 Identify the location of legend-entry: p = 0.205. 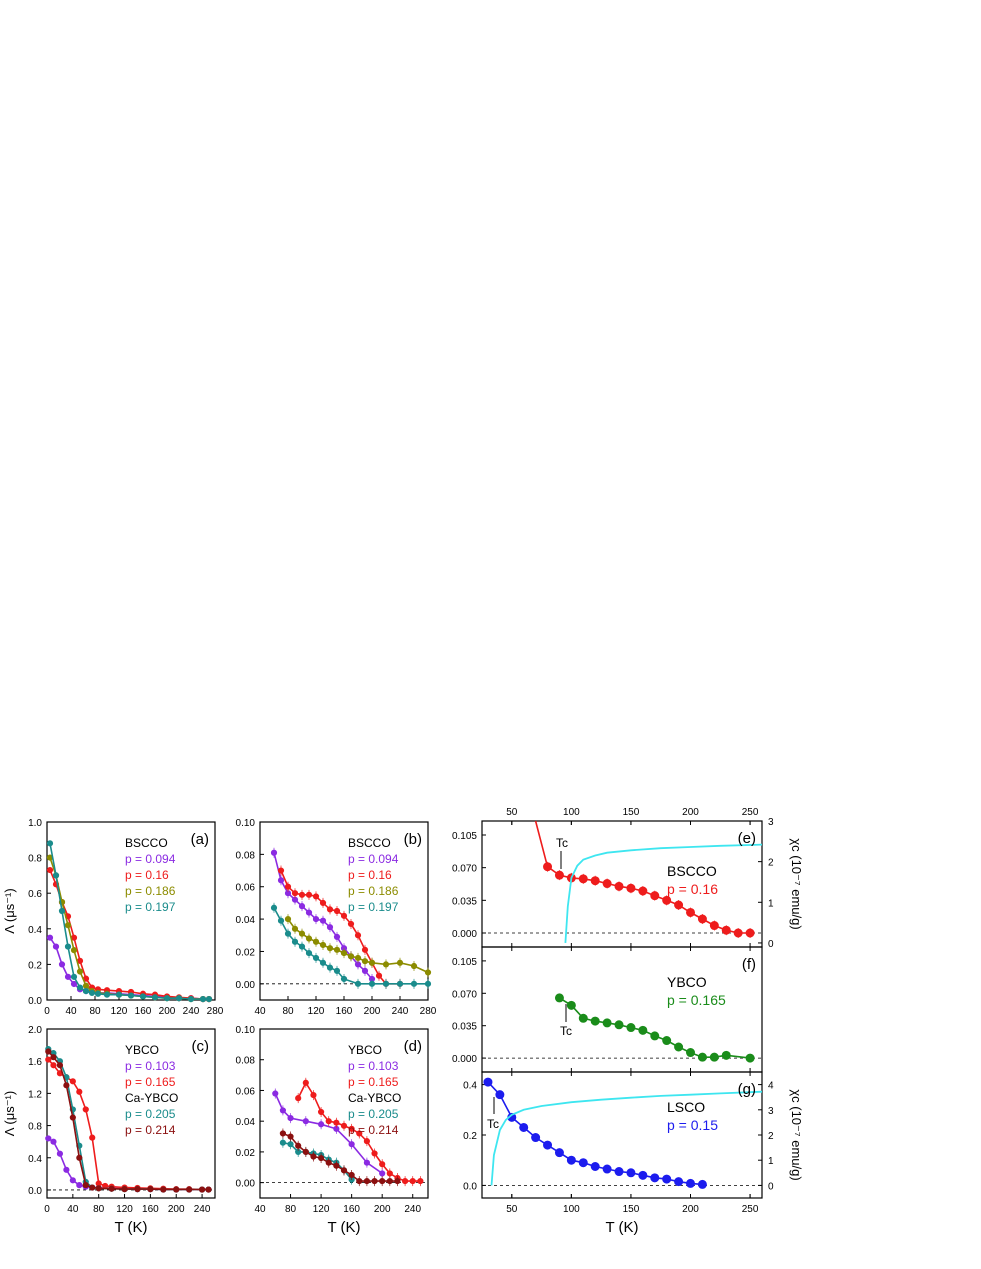
(150, 1114).